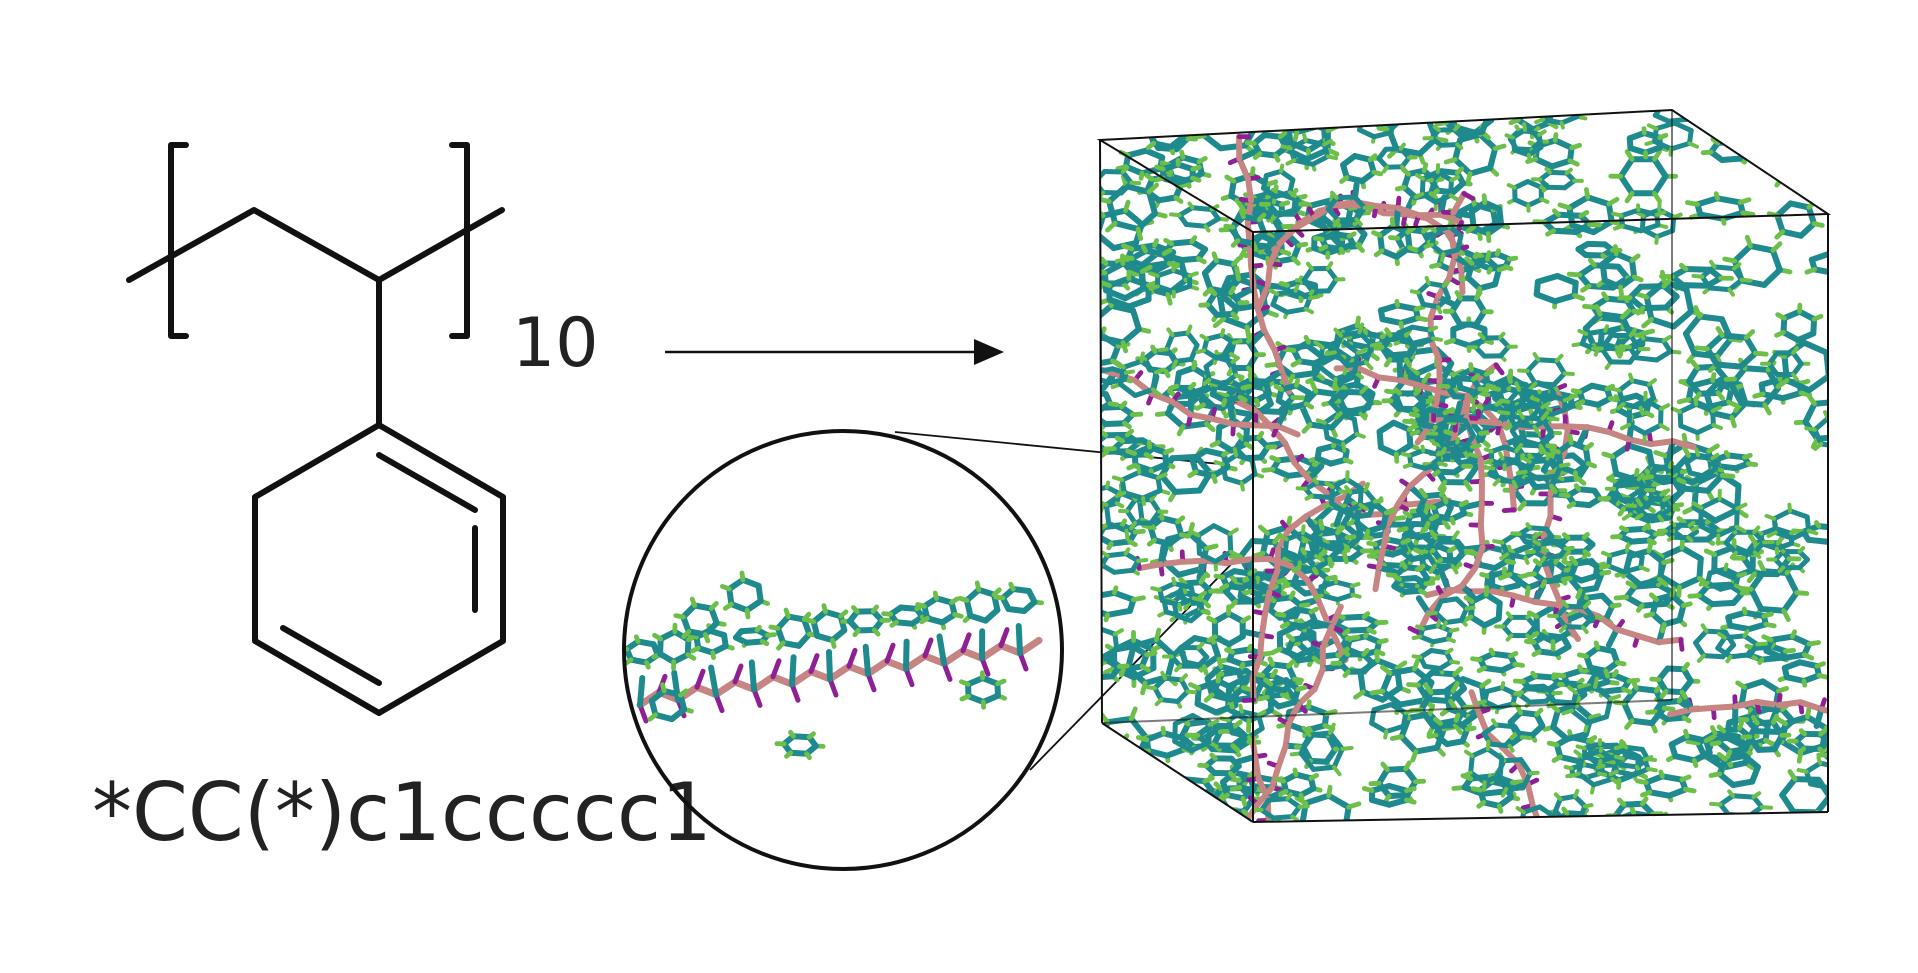  I want to click on single-chain-molecule, so click(834, 665).